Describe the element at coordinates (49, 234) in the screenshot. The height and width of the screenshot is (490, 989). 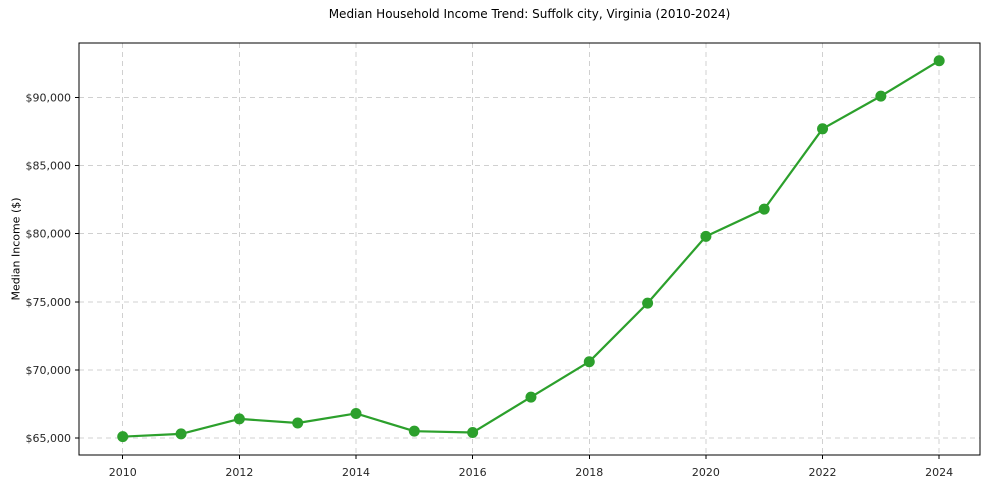
I see `y-tick-label-80000: $80,000` at that location.